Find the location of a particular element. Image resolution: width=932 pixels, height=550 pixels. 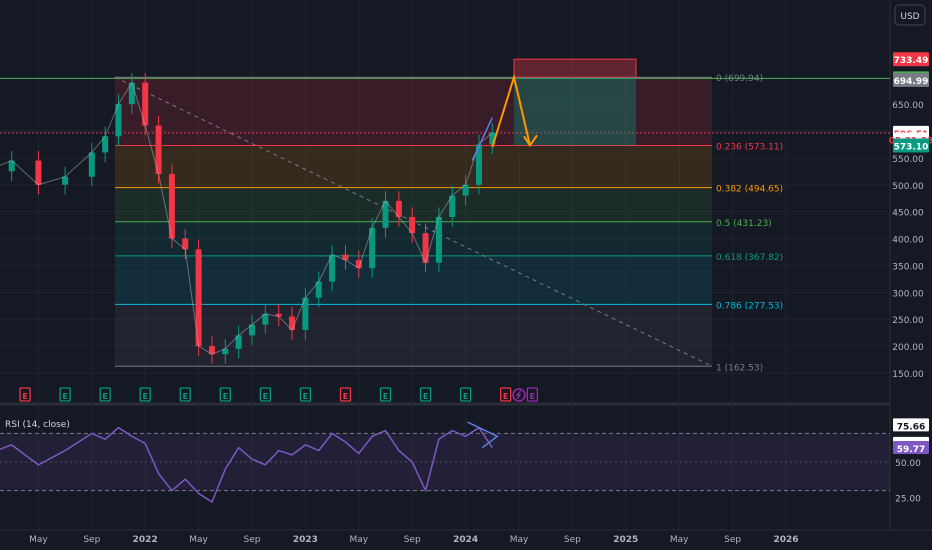

price-tick-label: 300.00 is located at coordinates (908, 294).